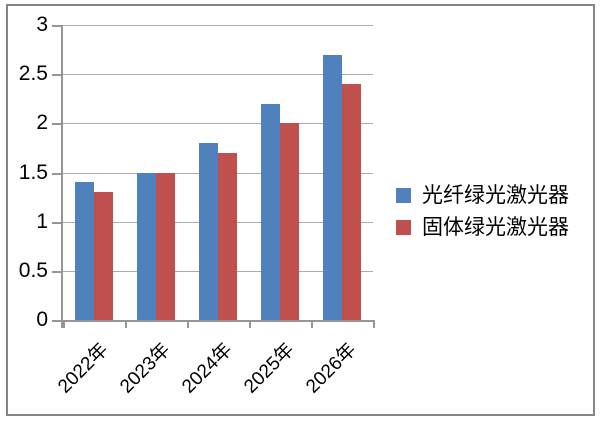 This screenshot has width=600, height=423. What do you see at coordinates (146, 246) in the screenshot?
I see `bar-2023年-光纤绿光激光器` at bounding box center [146, 246].